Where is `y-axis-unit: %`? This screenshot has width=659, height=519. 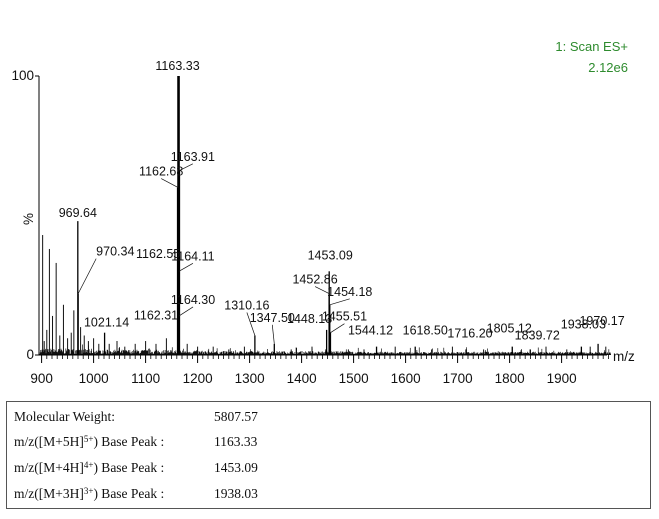
y-axis-unit: % is located at coordinates (28, 219).